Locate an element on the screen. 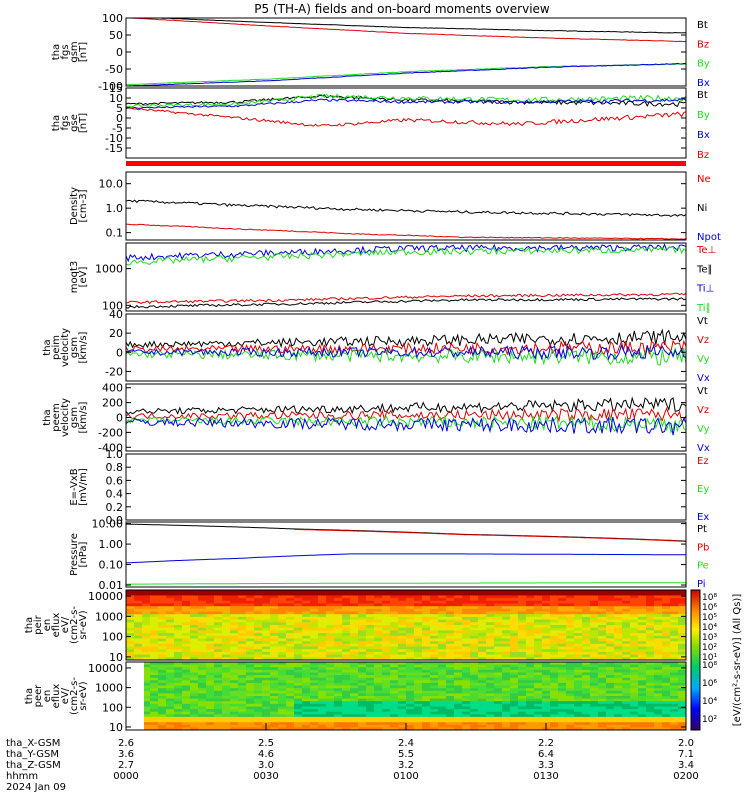  y-tick-label: 10000 is located at coordinates (105, 668).